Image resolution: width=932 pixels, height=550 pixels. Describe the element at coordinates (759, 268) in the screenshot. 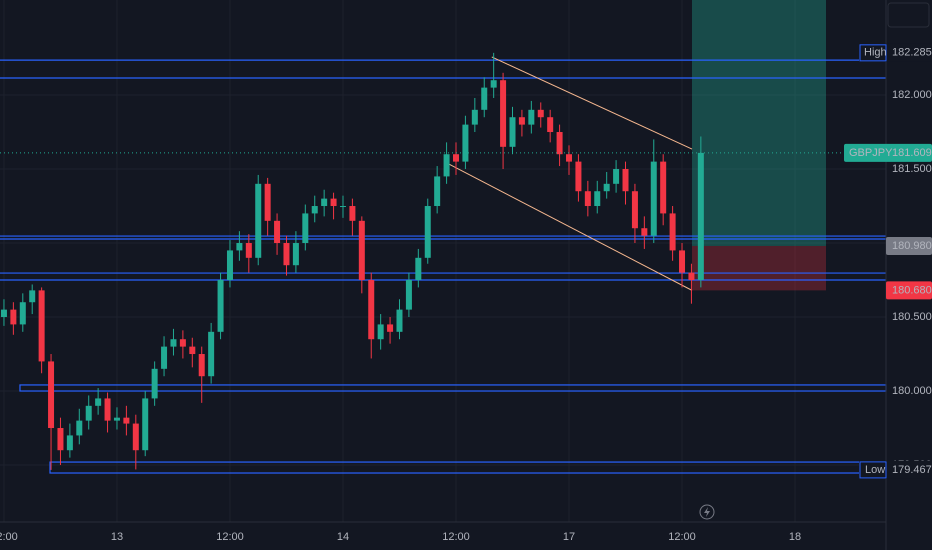

I see `position-stop-zone` at that location.